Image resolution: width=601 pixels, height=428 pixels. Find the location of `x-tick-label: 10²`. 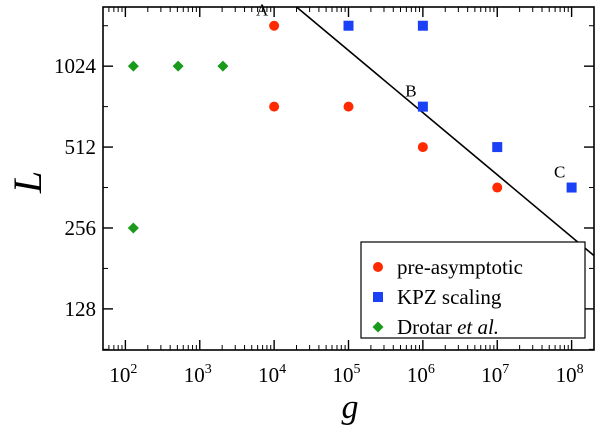

x-tick-label: 10² is located at coordinates (123, 374).